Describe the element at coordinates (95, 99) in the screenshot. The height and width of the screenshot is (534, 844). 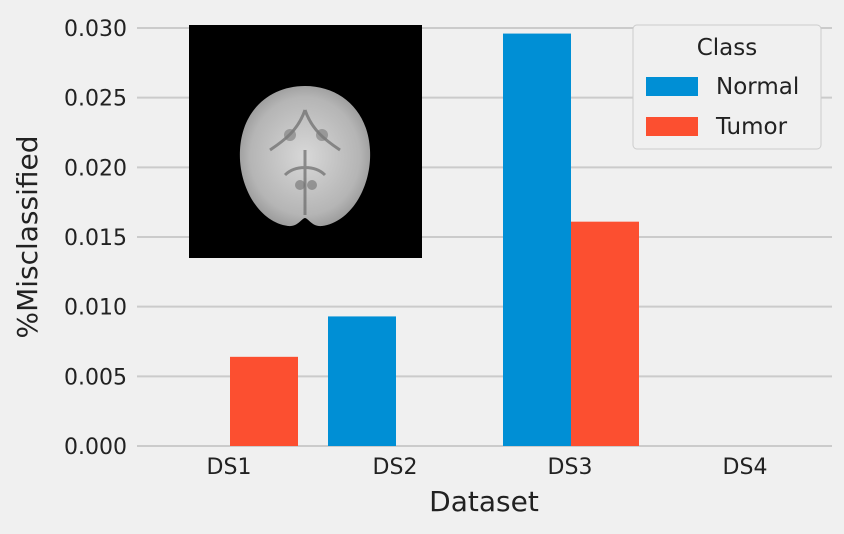
I see `y-tick-label: 0.025` at that location.